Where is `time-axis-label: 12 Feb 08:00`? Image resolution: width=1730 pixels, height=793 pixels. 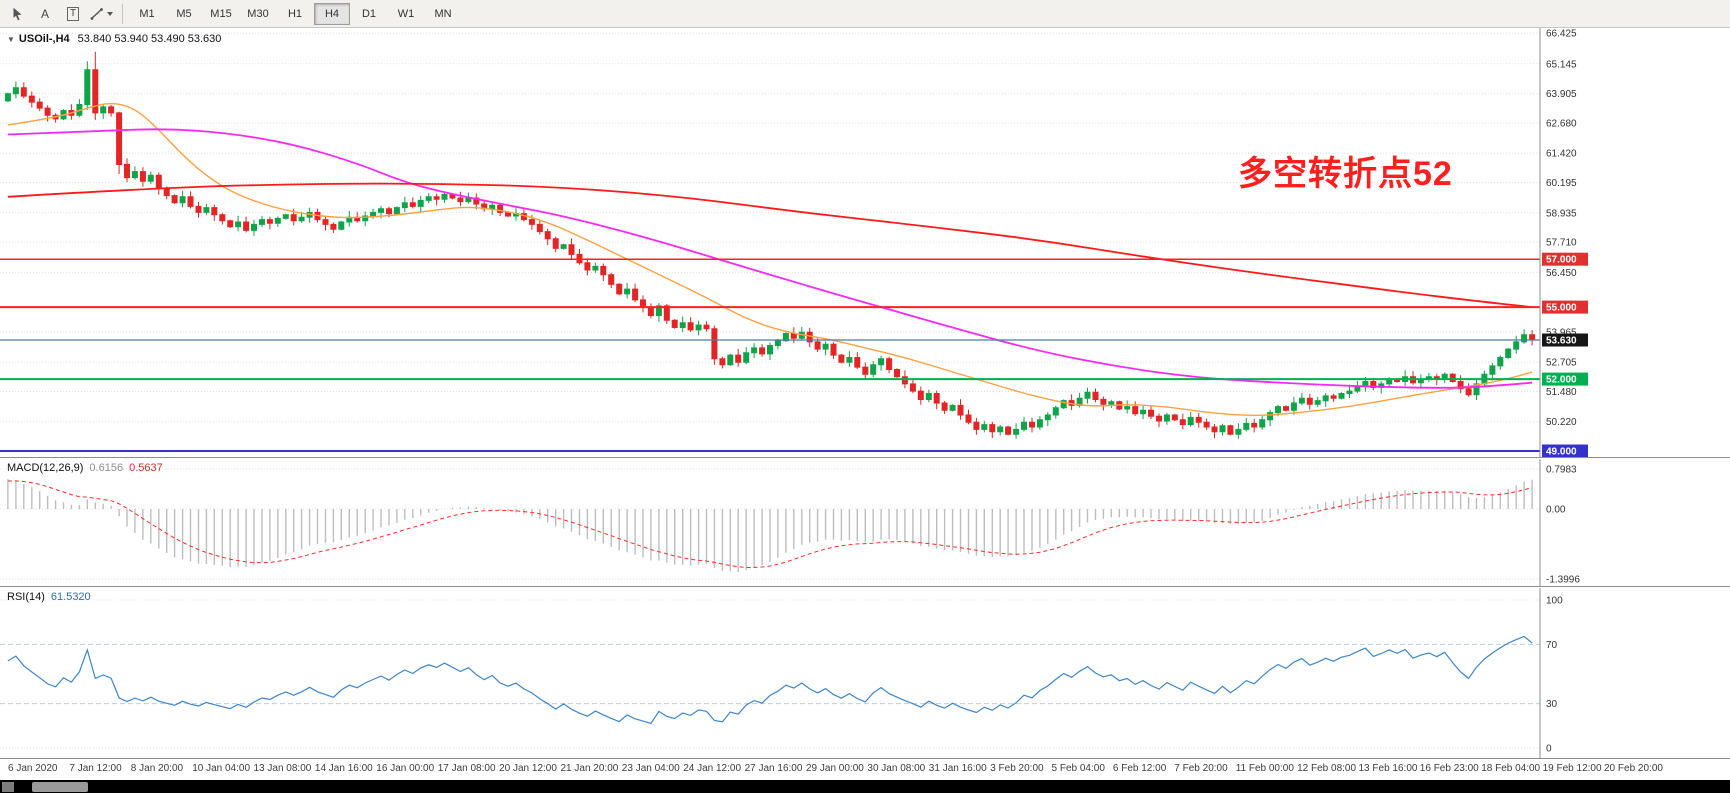 time-axis-label: 12 Feb 08:00 is located at coordinates (1327, 768).